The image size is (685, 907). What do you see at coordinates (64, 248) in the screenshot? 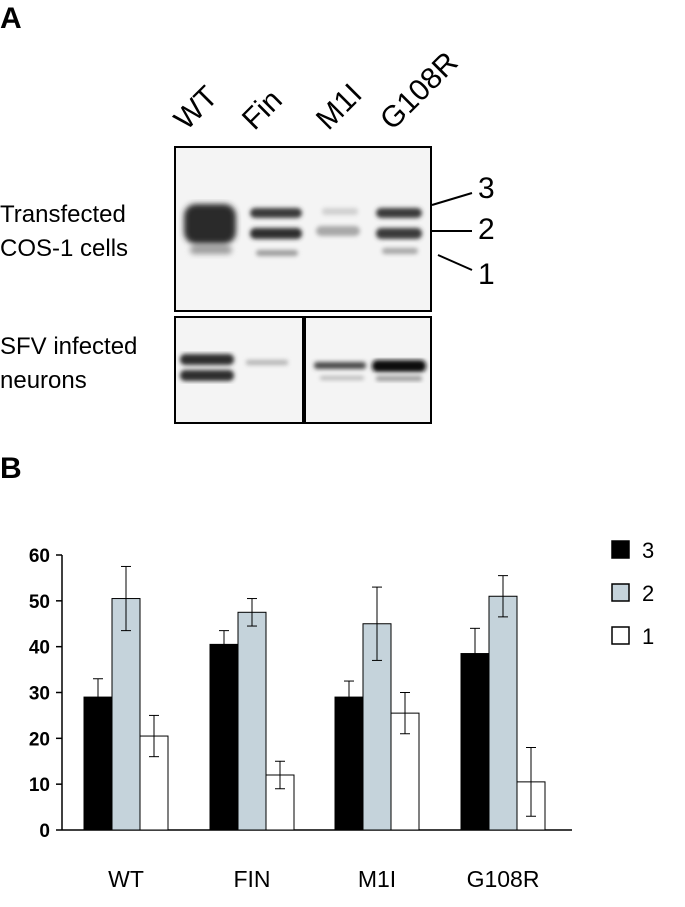
I see `blot1-label-line2: COS-1 cells` at bounding box center [64, 248].